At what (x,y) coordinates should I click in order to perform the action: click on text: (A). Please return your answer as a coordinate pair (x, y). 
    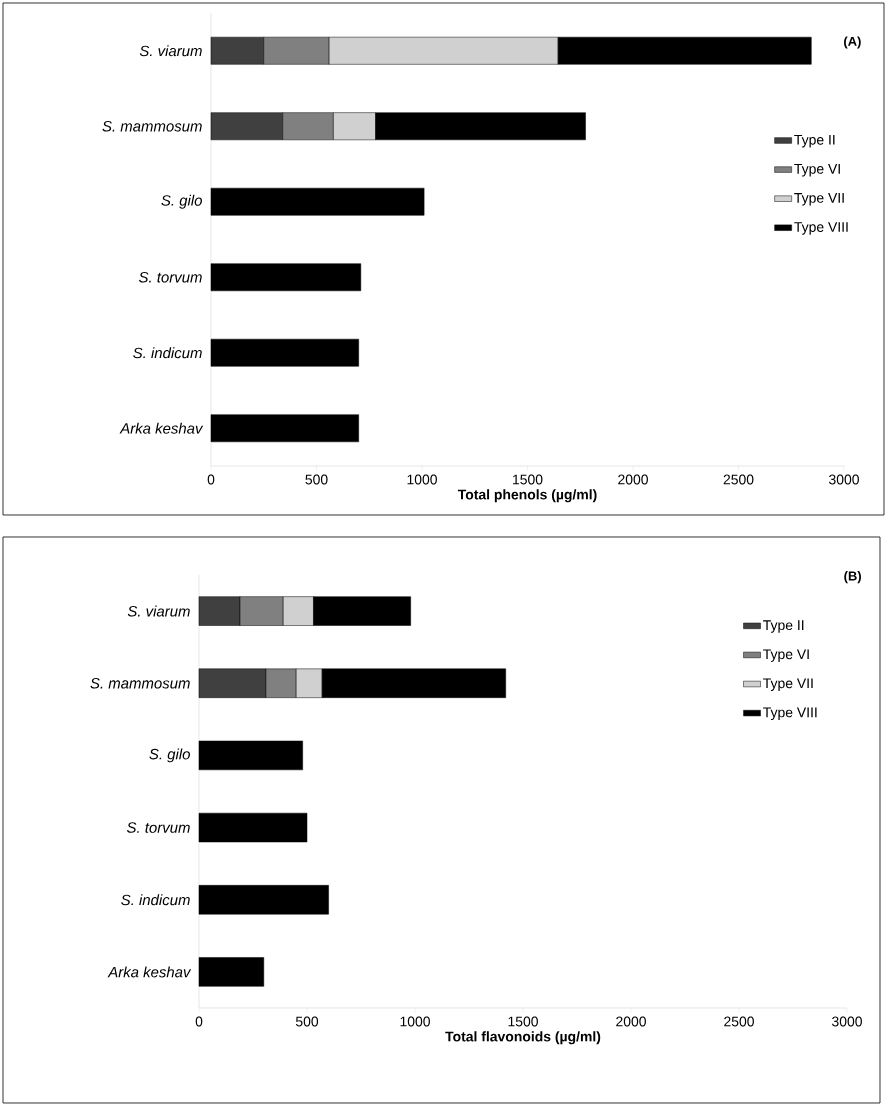
    Looking at the image, I should click on (852, 42).